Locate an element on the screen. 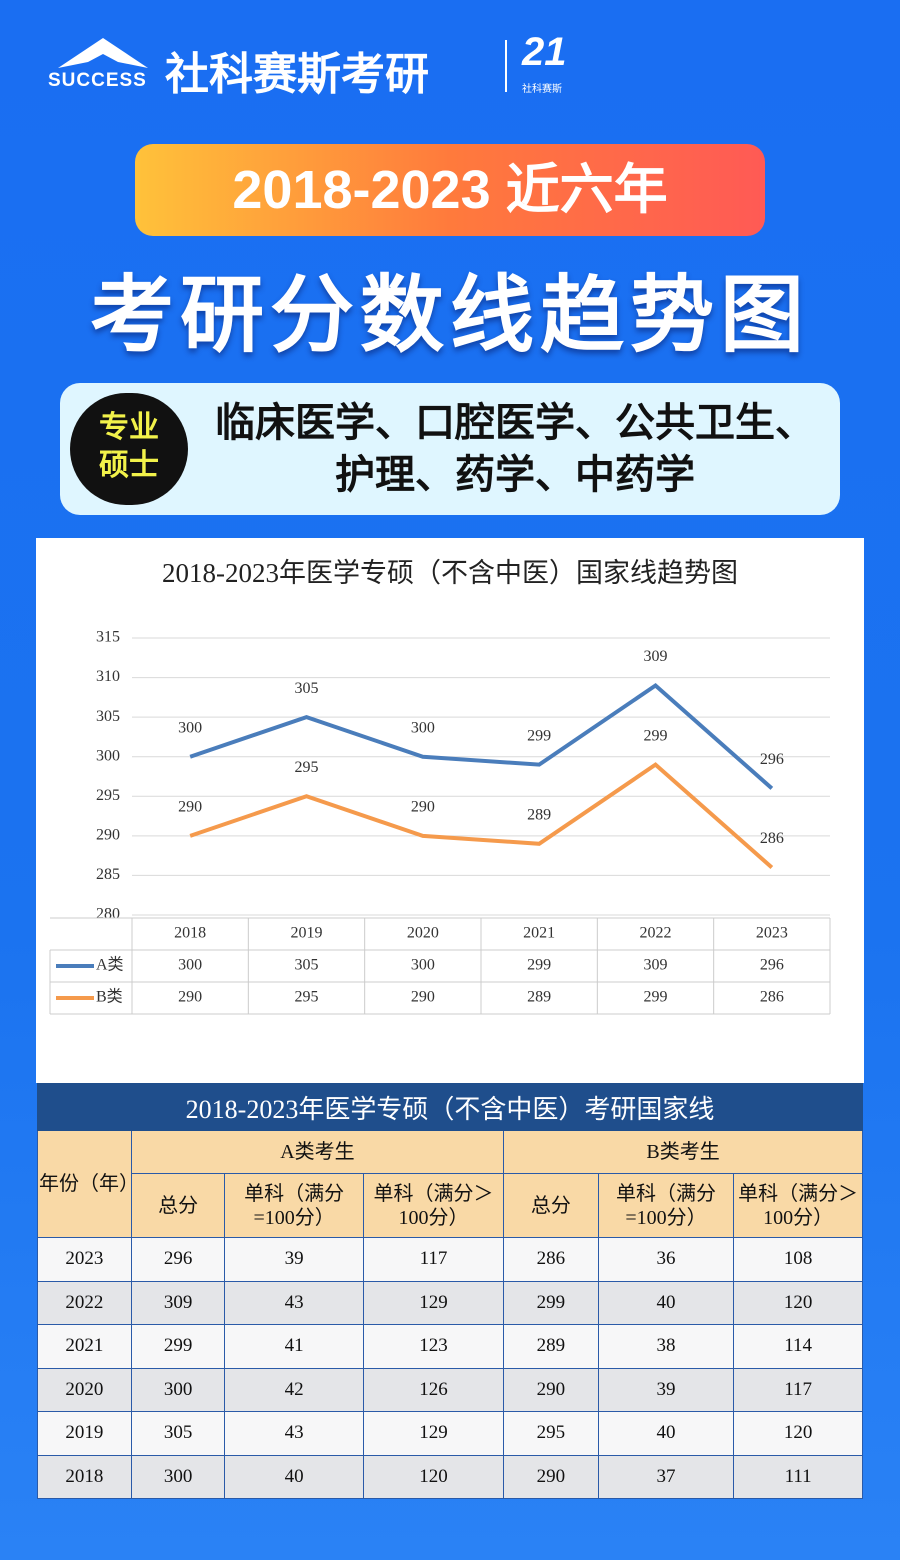 The image size is (900, 1560). table-cell: 总分 is located at coordinates (178, 1205).